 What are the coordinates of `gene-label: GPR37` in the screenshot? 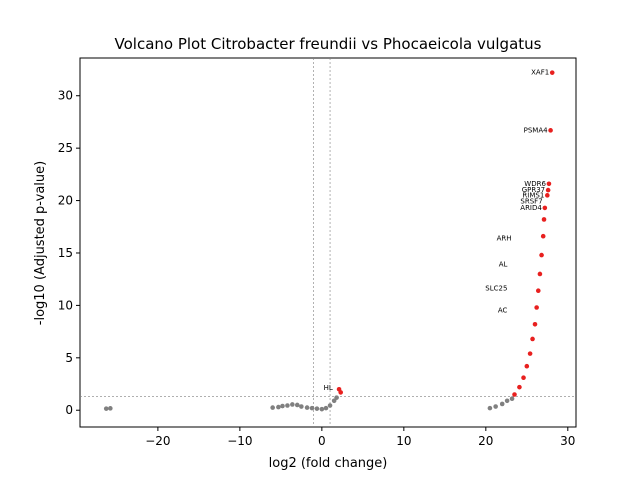 It's located at (533, 190).